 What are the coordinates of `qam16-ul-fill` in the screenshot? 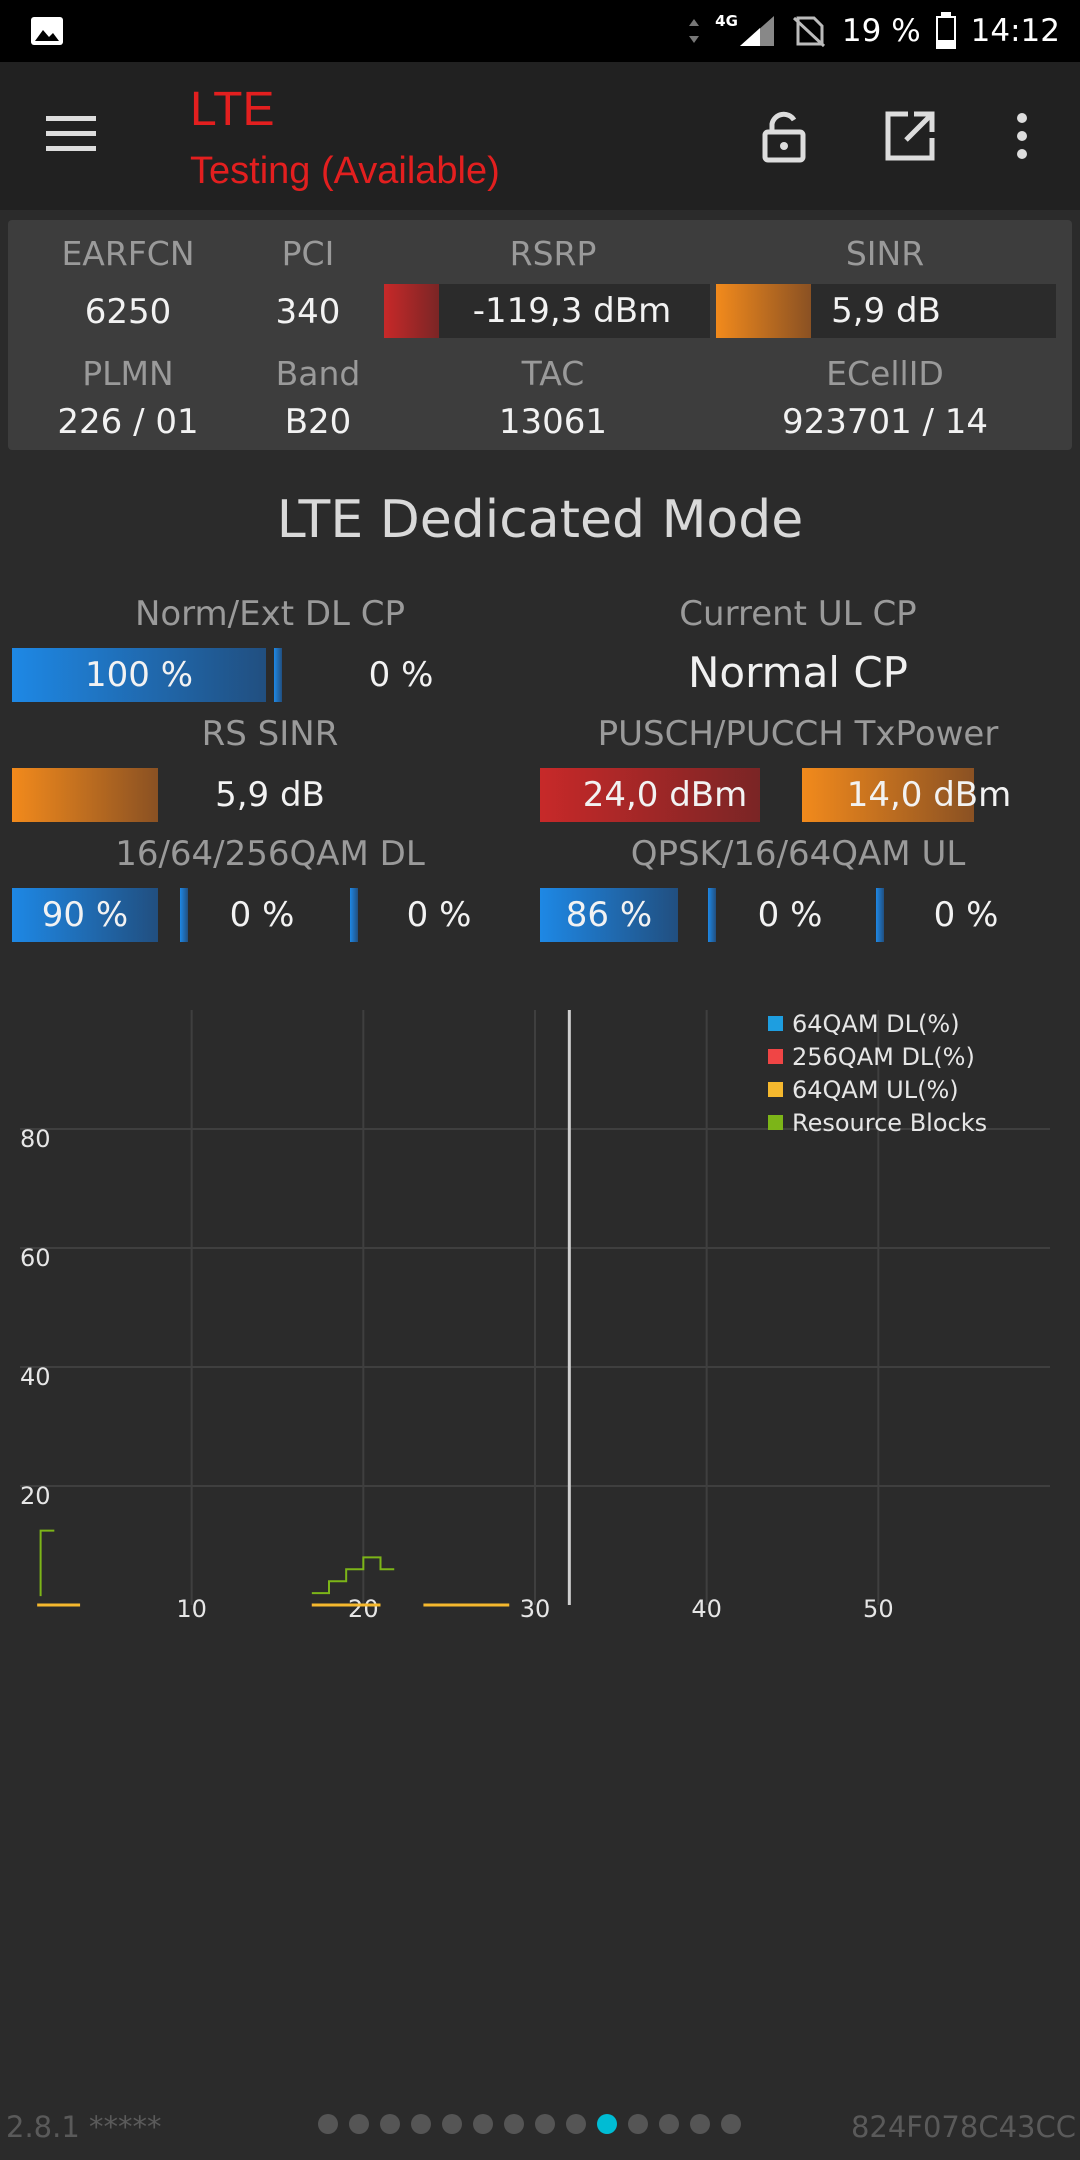 It's located at (712, 915).